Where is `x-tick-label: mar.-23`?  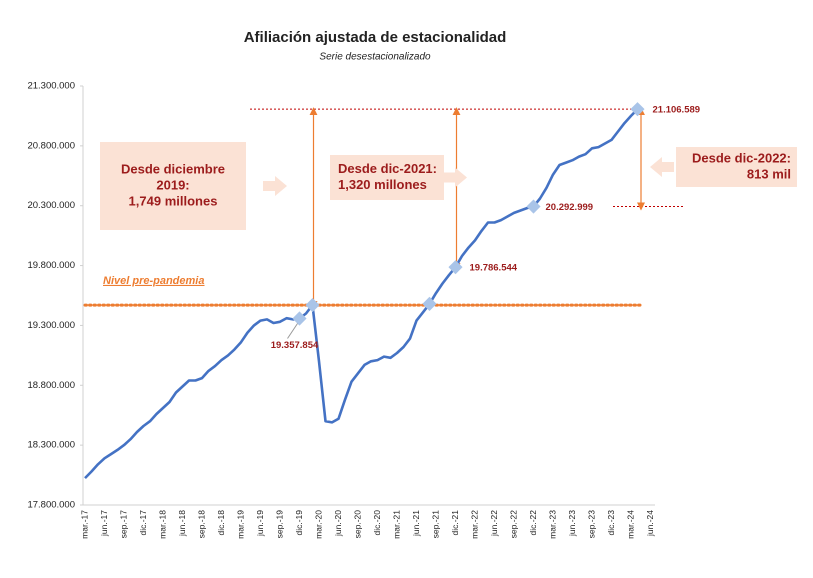
x-tick-label: mar.-23 is located at coordinates (552, 524).